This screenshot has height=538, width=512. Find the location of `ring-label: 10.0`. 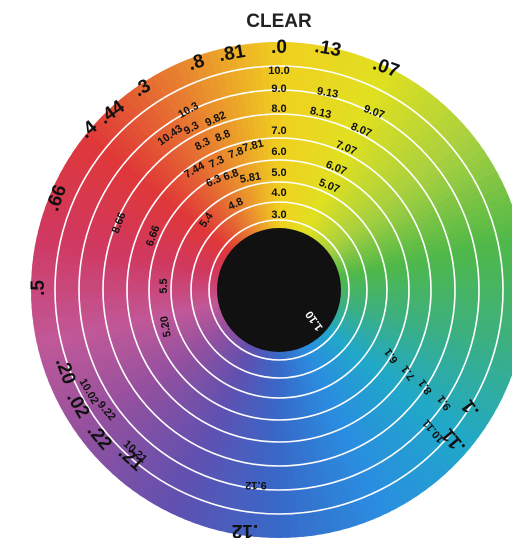

ring-label: 10.0 is located at coordinates (278, 71).